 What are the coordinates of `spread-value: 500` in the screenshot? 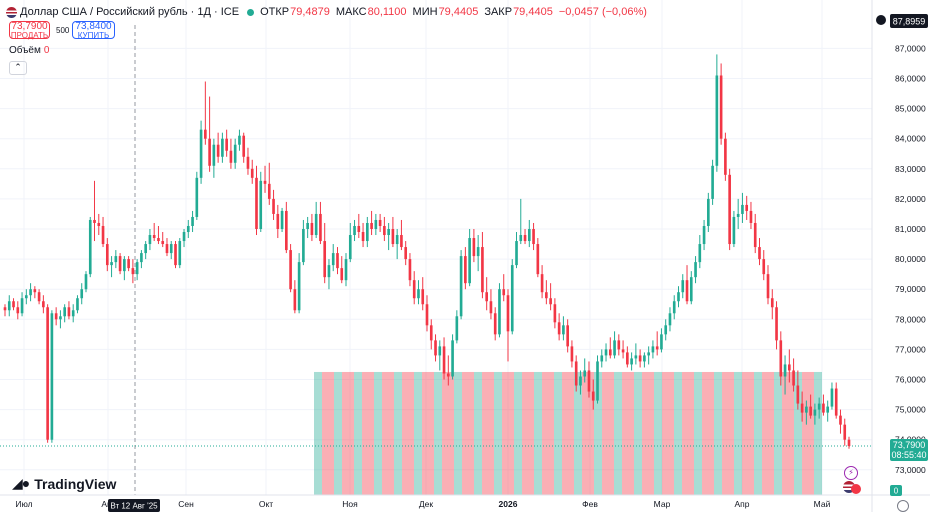 It's located at (63, 30).